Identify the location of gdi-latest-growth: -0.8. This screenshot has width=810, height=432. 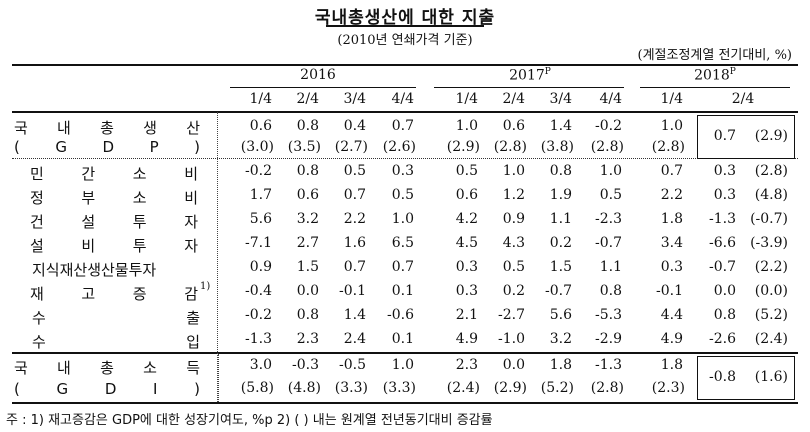
(722, 377).